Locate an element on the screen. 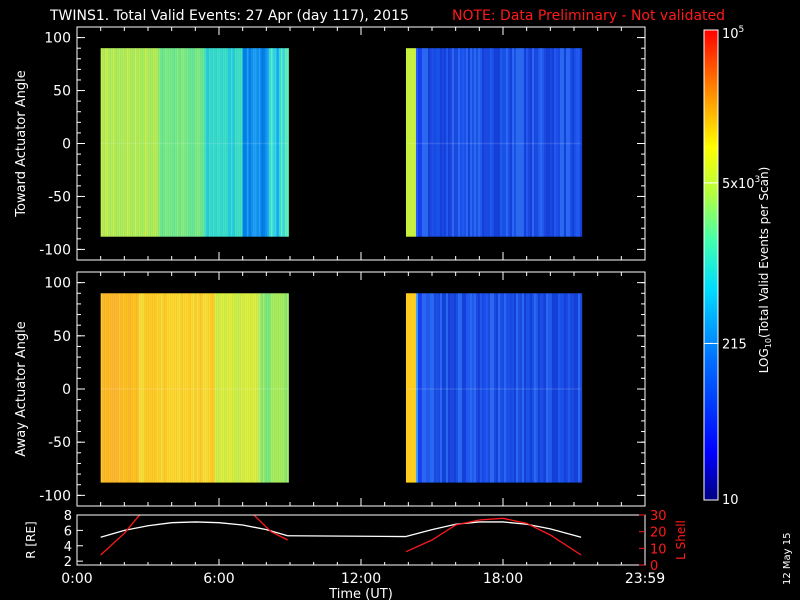 The image size is (800, 600). y-tick-label-right: 10 is located at coordinates (658, 549).